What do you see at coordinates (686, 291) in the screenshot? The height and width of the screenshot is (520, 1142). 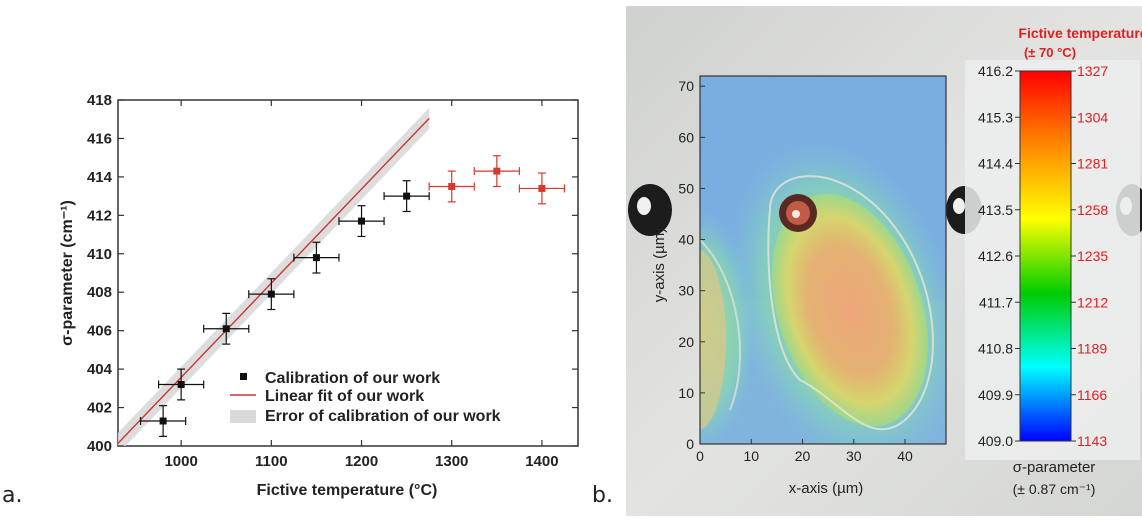 I see `y-tick-label-b-3: 30` at bounding box center [686, 291].